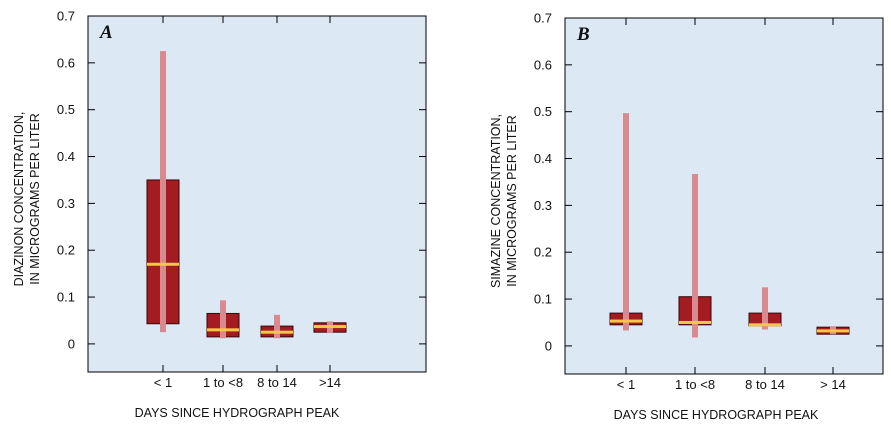  I want to click on x-tick-label: >14, so click(330, 382).